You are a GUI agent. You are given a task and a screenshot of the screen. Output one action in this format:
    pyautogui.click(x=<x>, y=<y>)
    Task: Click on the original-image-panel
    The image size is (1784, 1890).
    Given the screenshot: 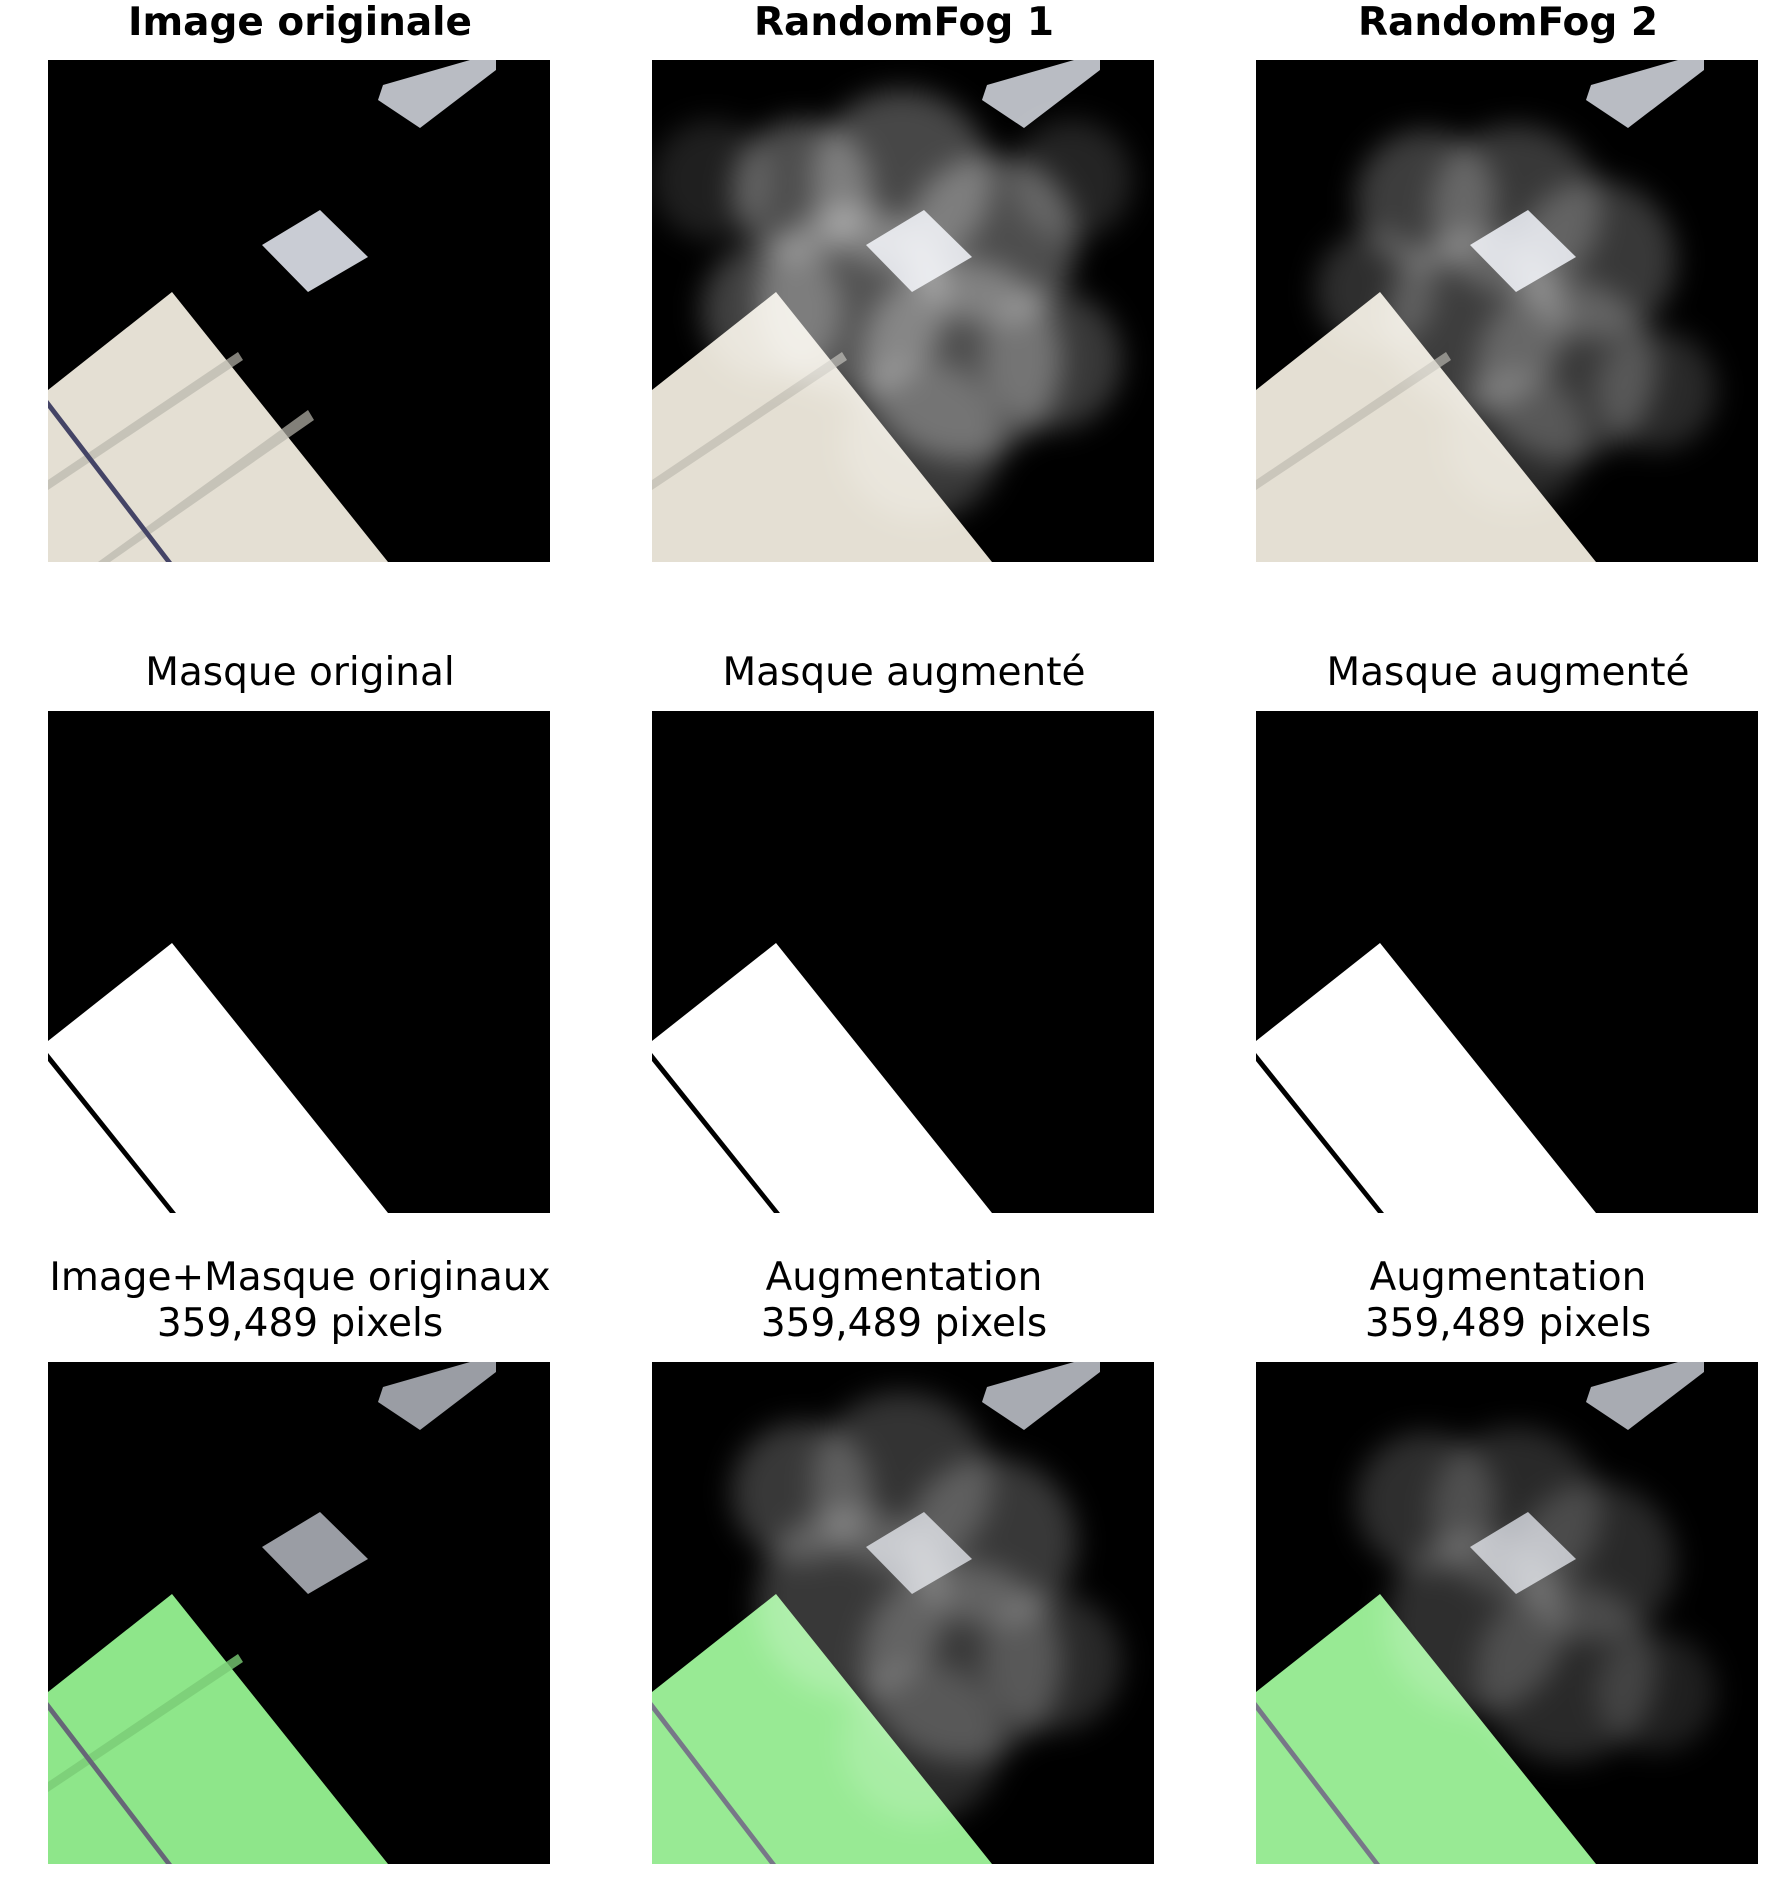 What is the action you would take?
    pyautogui.click(x=299, y=311)
    